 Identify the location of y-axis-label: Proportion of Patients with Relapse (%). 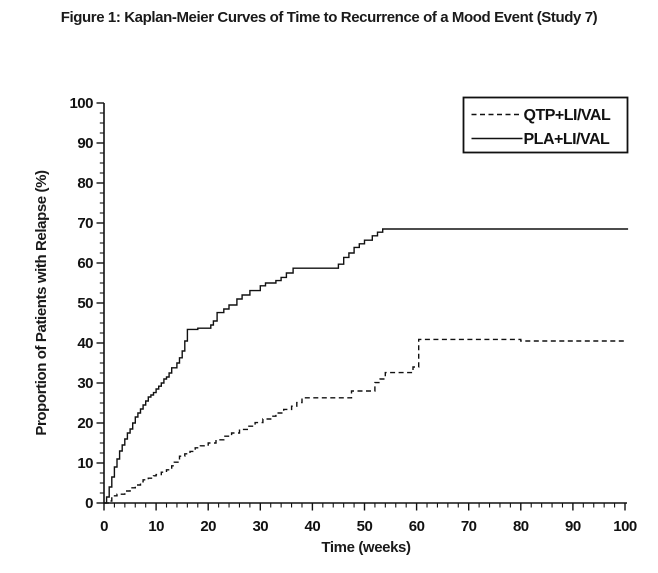
(41, 303).